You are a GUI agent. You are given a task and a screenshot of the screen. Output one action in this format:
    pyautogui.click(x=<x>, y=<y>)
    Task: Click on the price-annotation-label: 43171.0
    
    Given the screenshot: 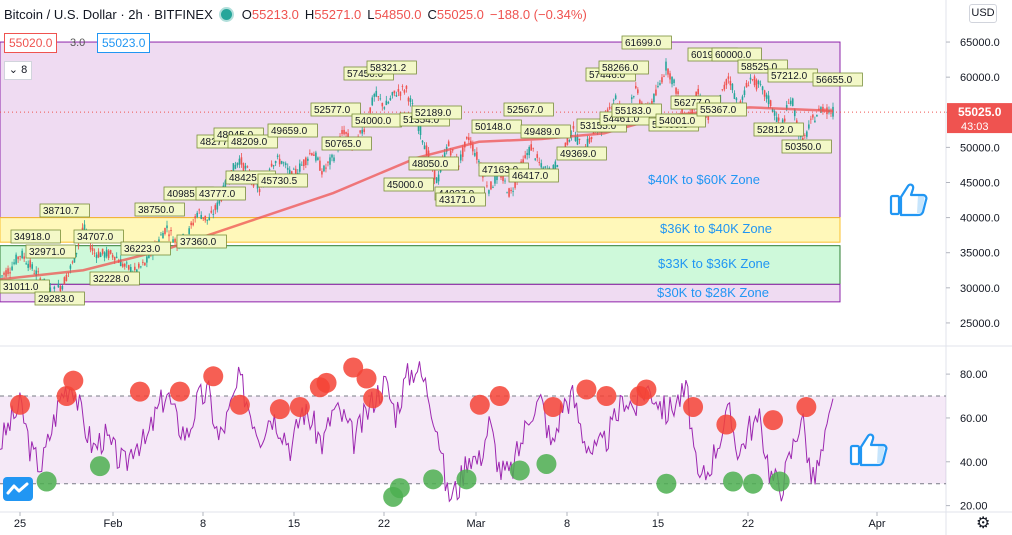 What is the action you would take?
    pyautogui.click(x=457, y=200)
    